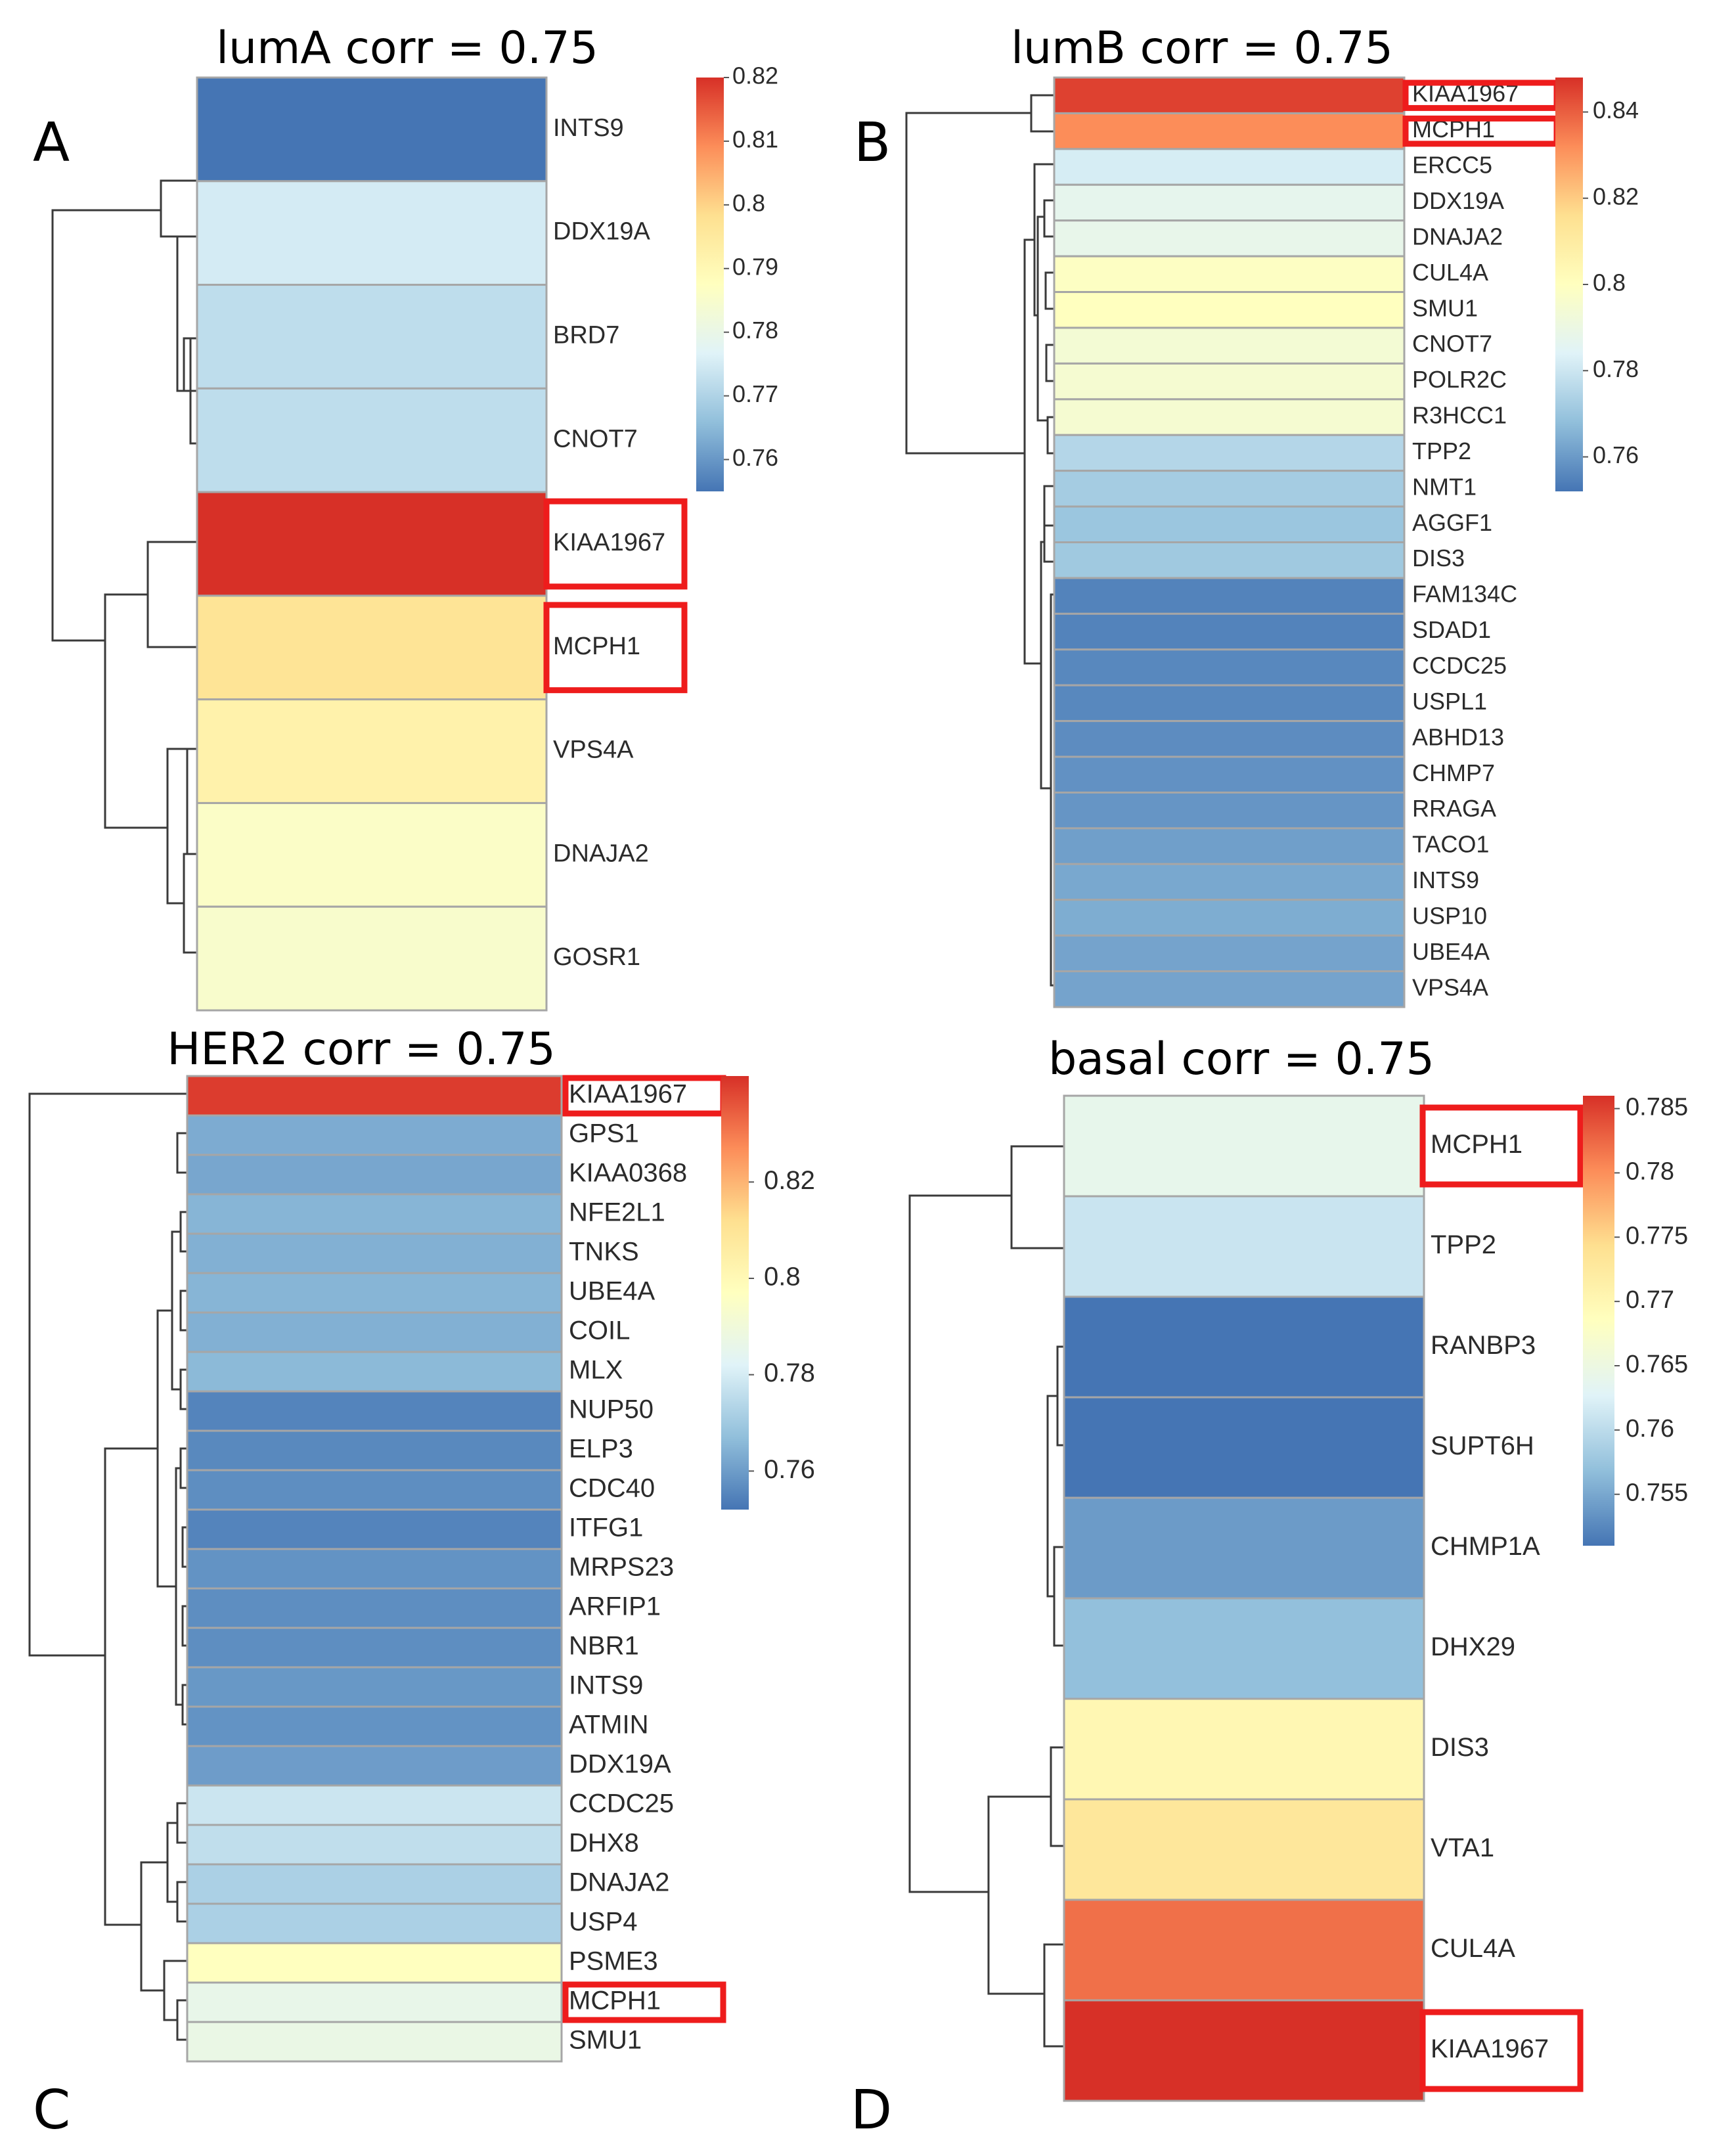  I want to click on gene-label: CUL4A, so click(1450, 272).